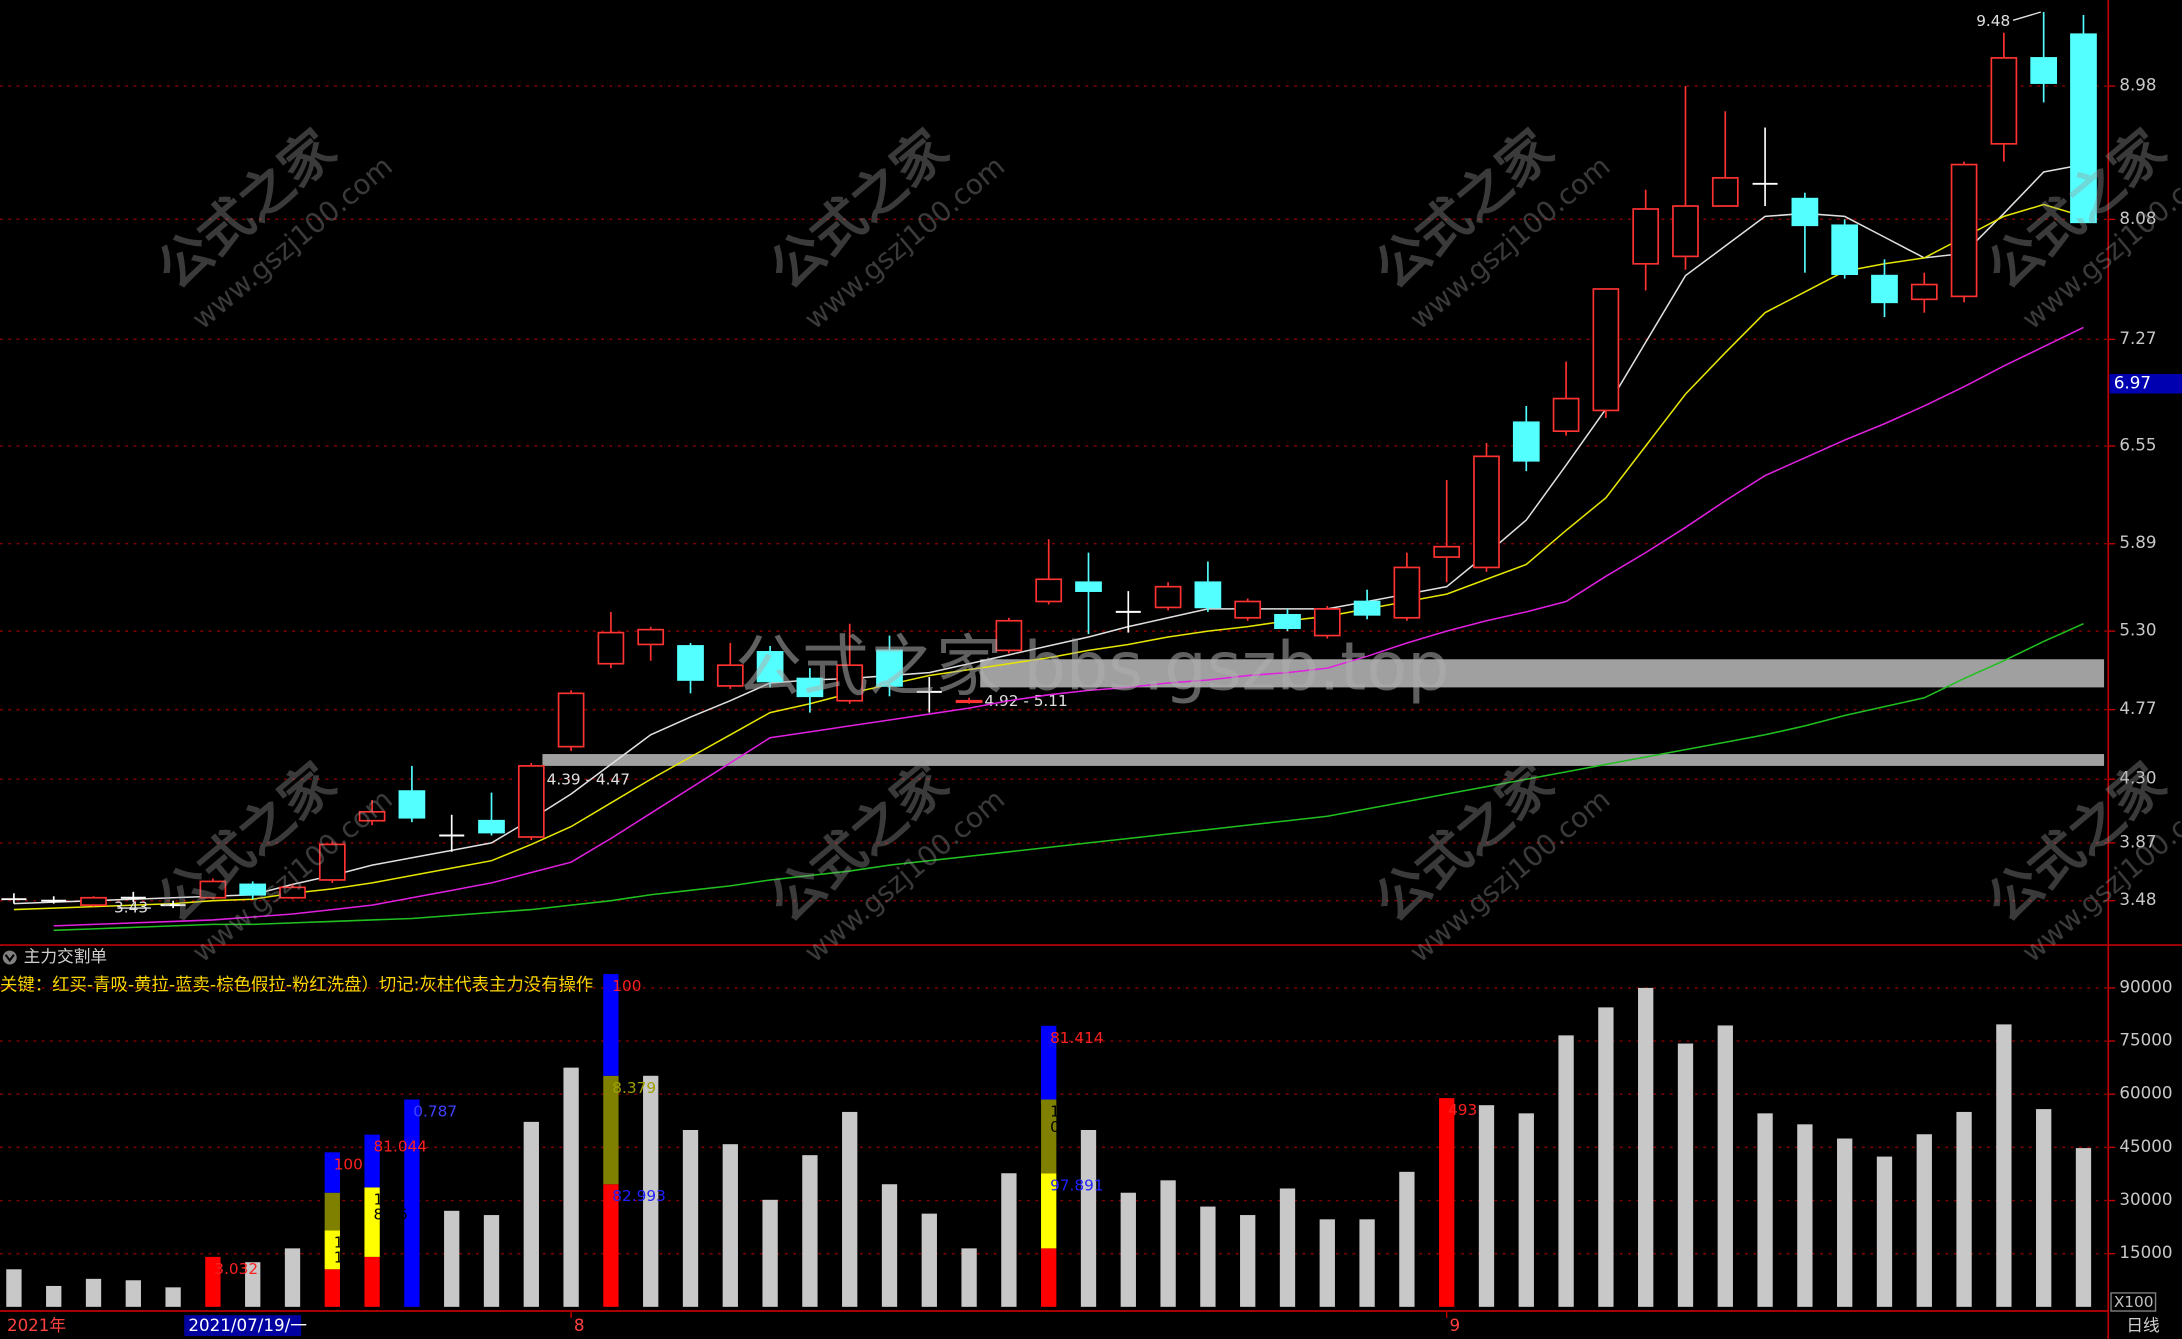 The width and height of the screenshot is (2182, 1339). Describe the element at coordinates (243, 1326) in the screenshot. I see `date-highlight` at that location.